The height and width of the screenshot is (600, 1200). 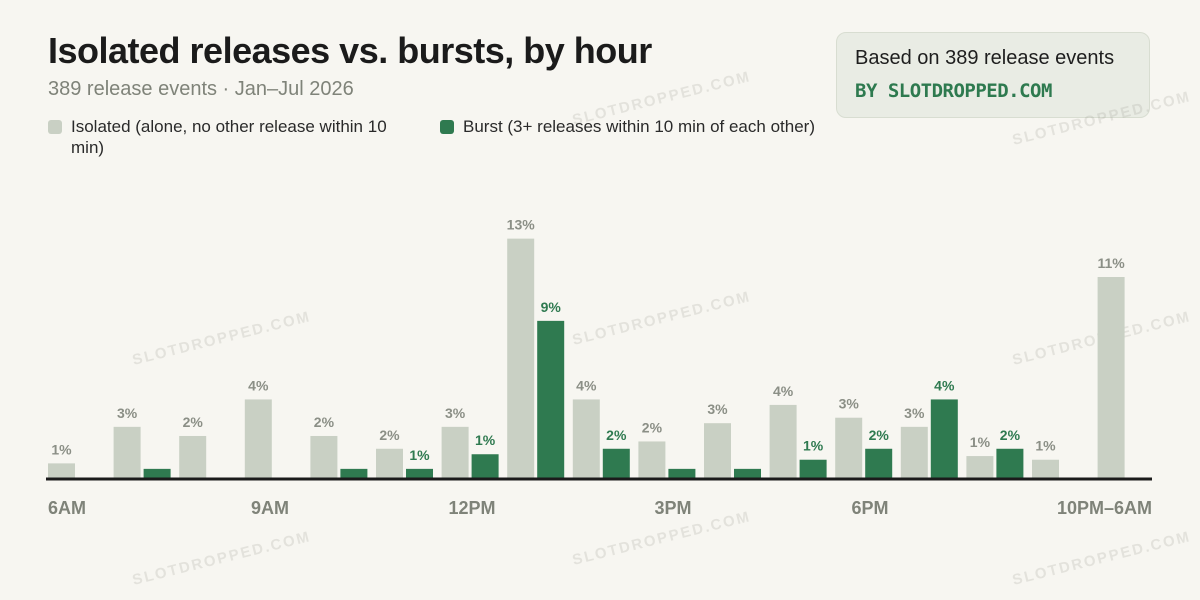 I want to click on data-label-burst: 9%, so click(x=551, y=307).